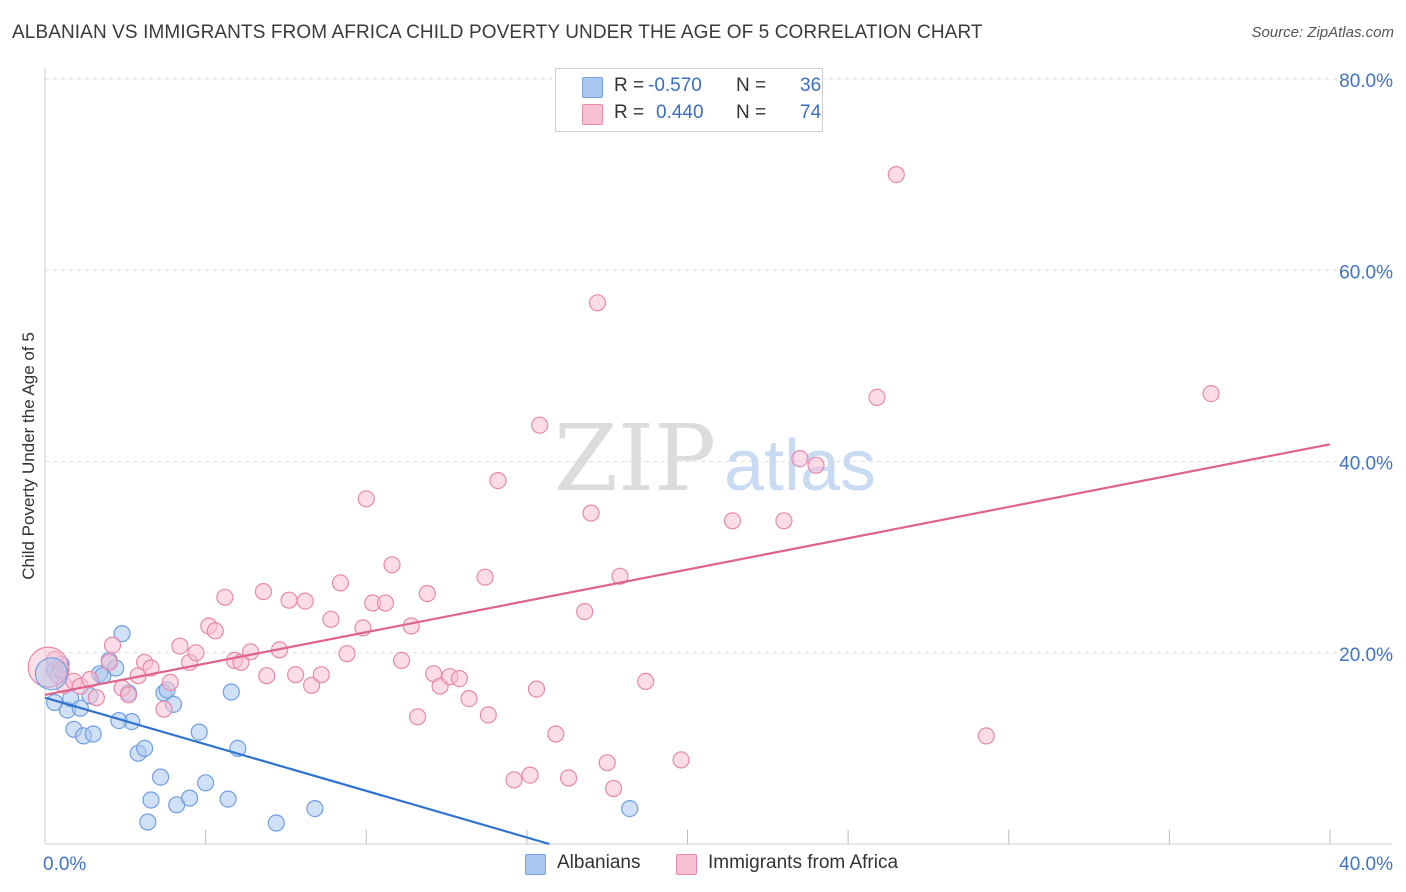 This screenshot has width=1406, height=892. Describe the element at coordinates (599, 862) in the screenshot. I see `bottom-legend-label: Albanians` at that location.